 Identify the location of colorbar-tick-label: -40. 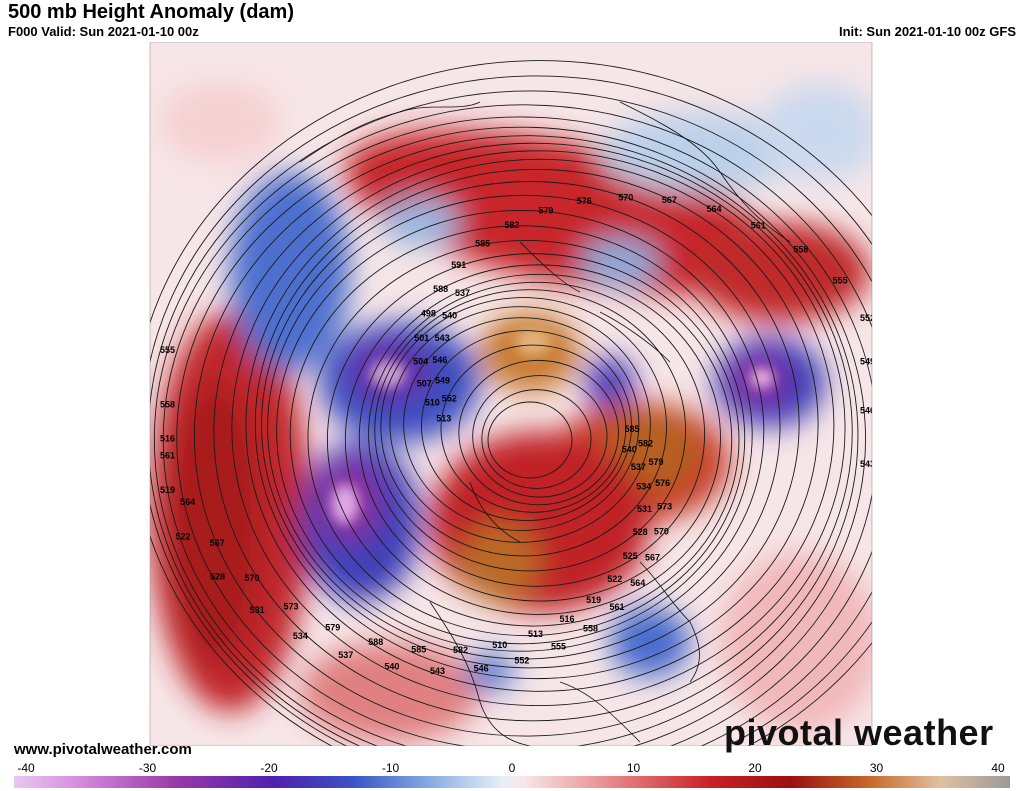
(26, 768).